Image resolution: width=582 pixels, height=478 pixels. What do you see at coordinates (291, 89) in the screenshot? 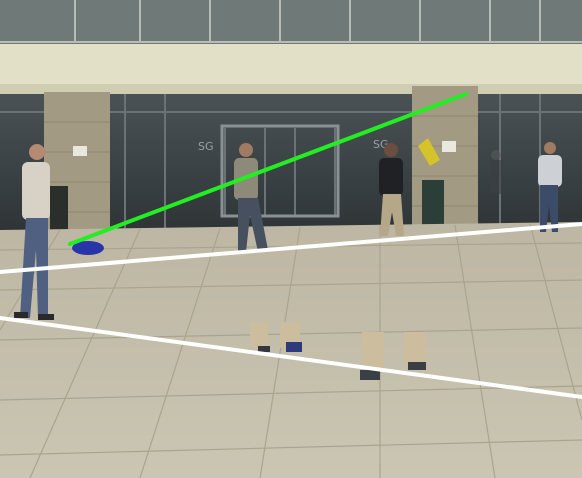
I see `canopy-edge` at bounding box center [291, 89].